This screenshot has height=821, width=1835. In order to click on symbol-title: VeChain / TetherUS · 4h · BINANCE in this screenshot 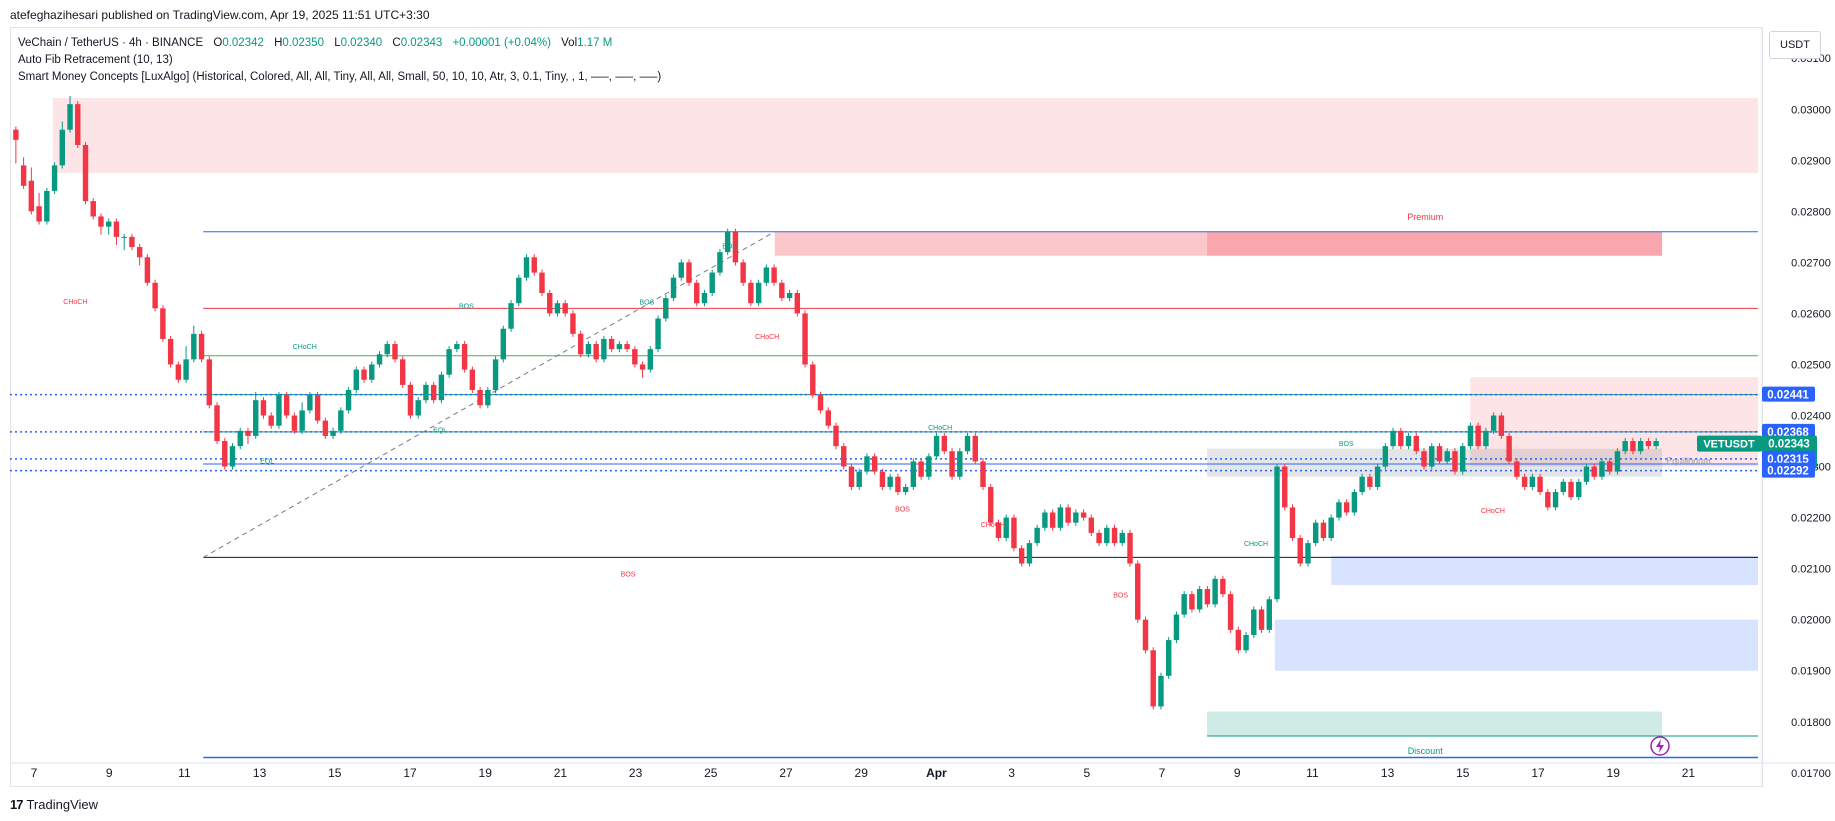, I will do `click(111, 43)`.